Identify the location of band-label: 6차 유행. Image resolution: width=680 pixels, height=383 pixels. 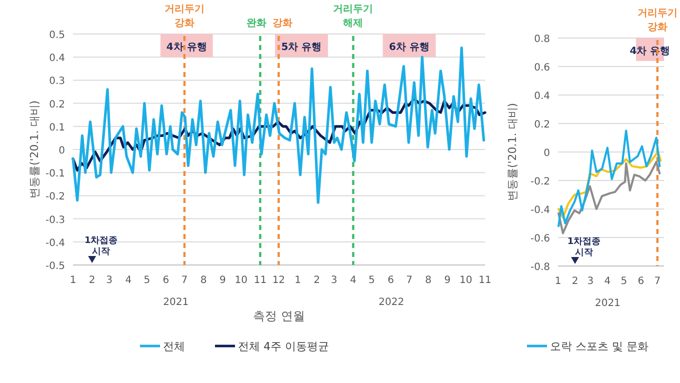
(409, 47).